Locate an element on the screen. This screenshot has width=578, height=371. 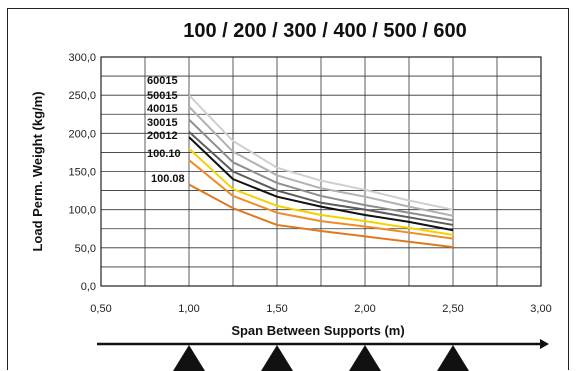
series-label: 100.08 is located at coordinates (168, 179).